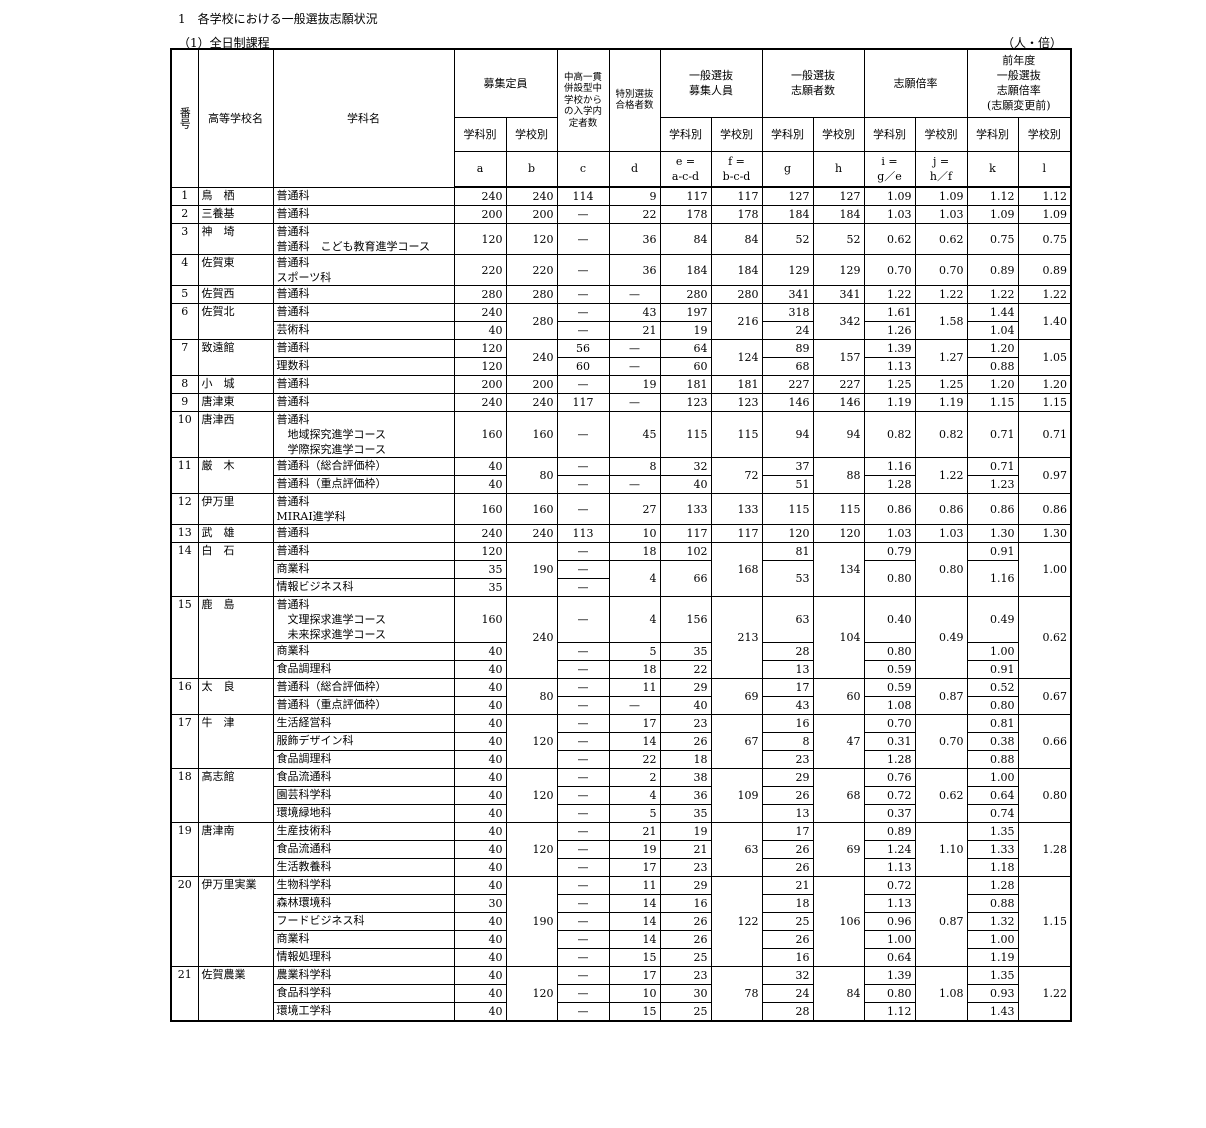 Image resolution: width=1206 pixels, height=1128 pixels. Describe the element at coordinates (685, 312) in the screenshot. I see `cell: 197` at that location.